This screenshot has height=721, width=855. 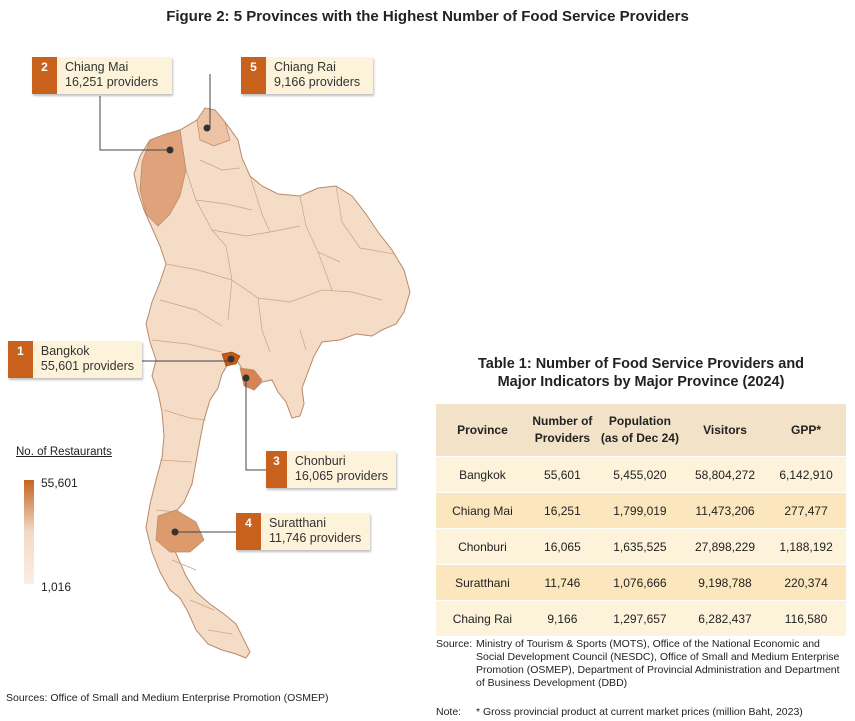 I want to click on callout-providers: 16,065 providers, so click(x=341, y=476).